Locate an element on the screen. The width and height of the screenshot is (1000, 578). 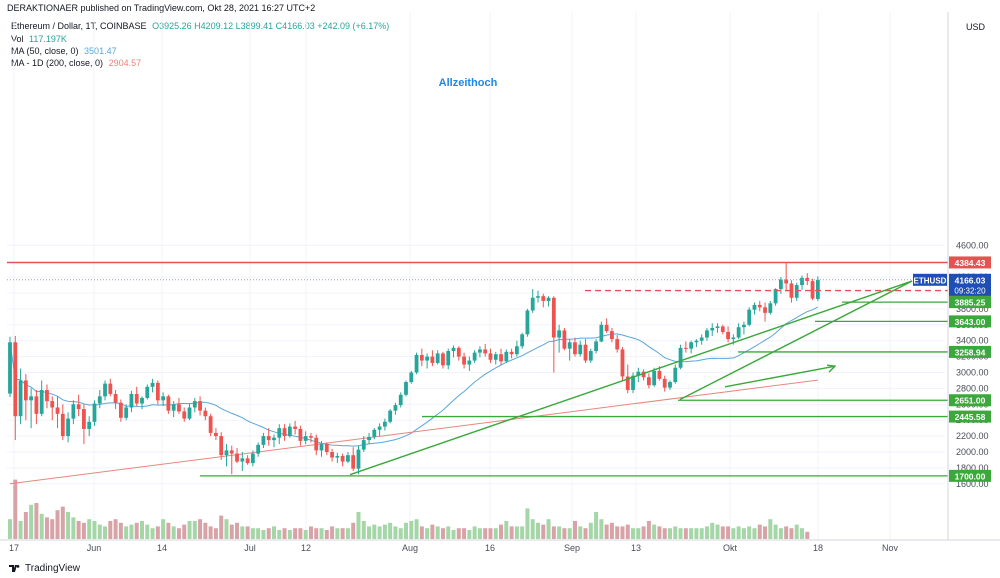
x-tick-label: Jun is located at coordinates (94, 548).